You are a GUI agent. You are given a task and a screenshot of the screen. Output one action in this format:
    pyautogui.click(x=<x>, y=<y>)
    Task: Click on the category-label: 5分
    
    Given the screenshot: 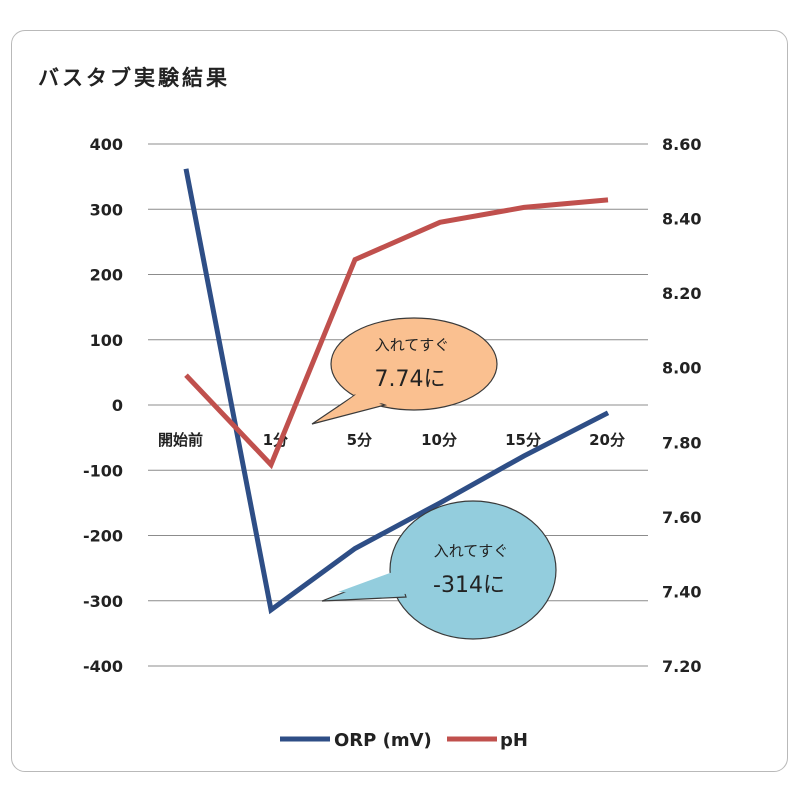 What is the action you would take?
    pyautogui.click(x=359, y=440)
    